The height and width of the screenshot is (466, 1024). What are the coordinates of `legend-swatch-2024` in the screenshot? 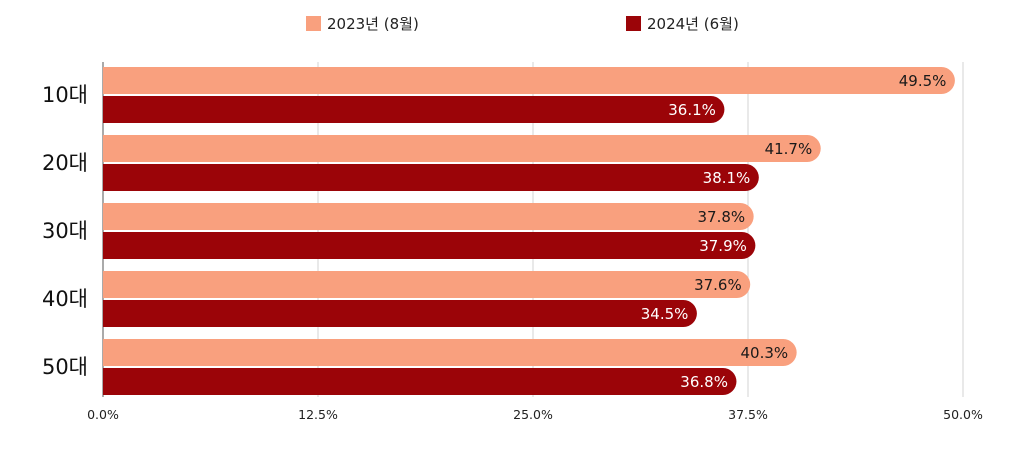 It's located at (633, 23).